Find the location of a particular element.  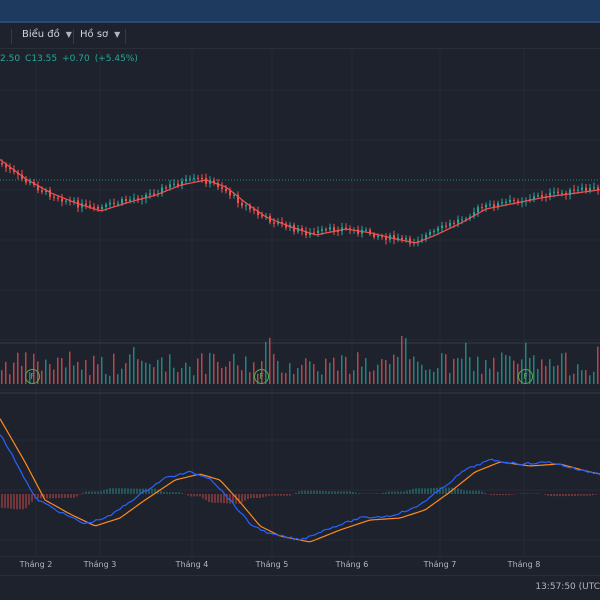

chart-menu-button: Biểu đồ ▼ is located at coordinates (47, 34).